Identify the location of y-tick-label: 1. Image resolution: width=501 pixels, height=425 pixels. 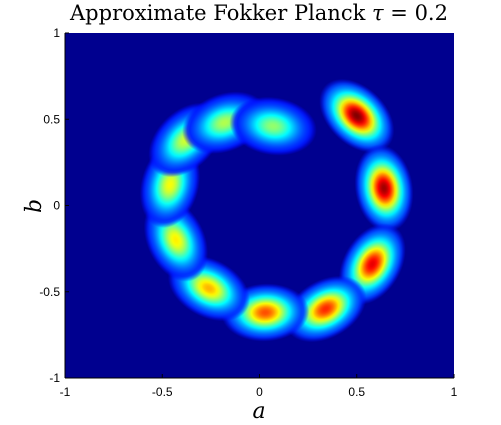
(56, 33).